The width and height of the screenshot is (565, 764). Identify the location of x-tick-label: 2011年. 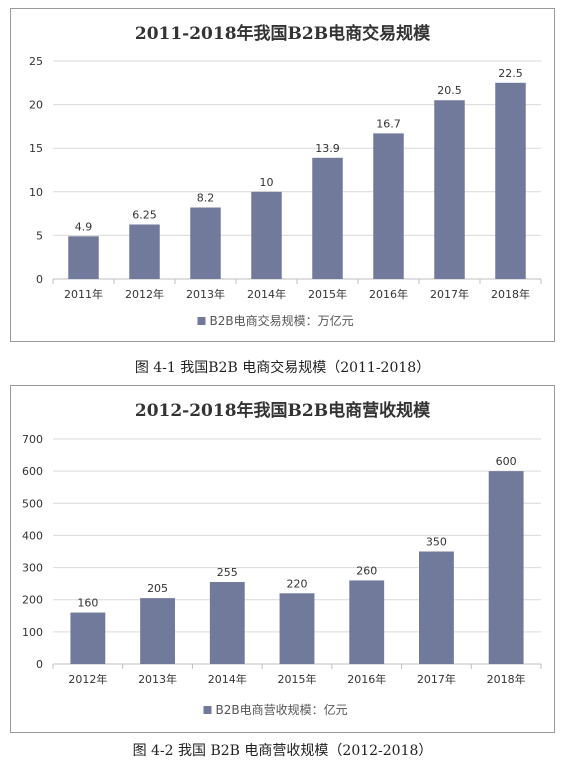
(83, 294).